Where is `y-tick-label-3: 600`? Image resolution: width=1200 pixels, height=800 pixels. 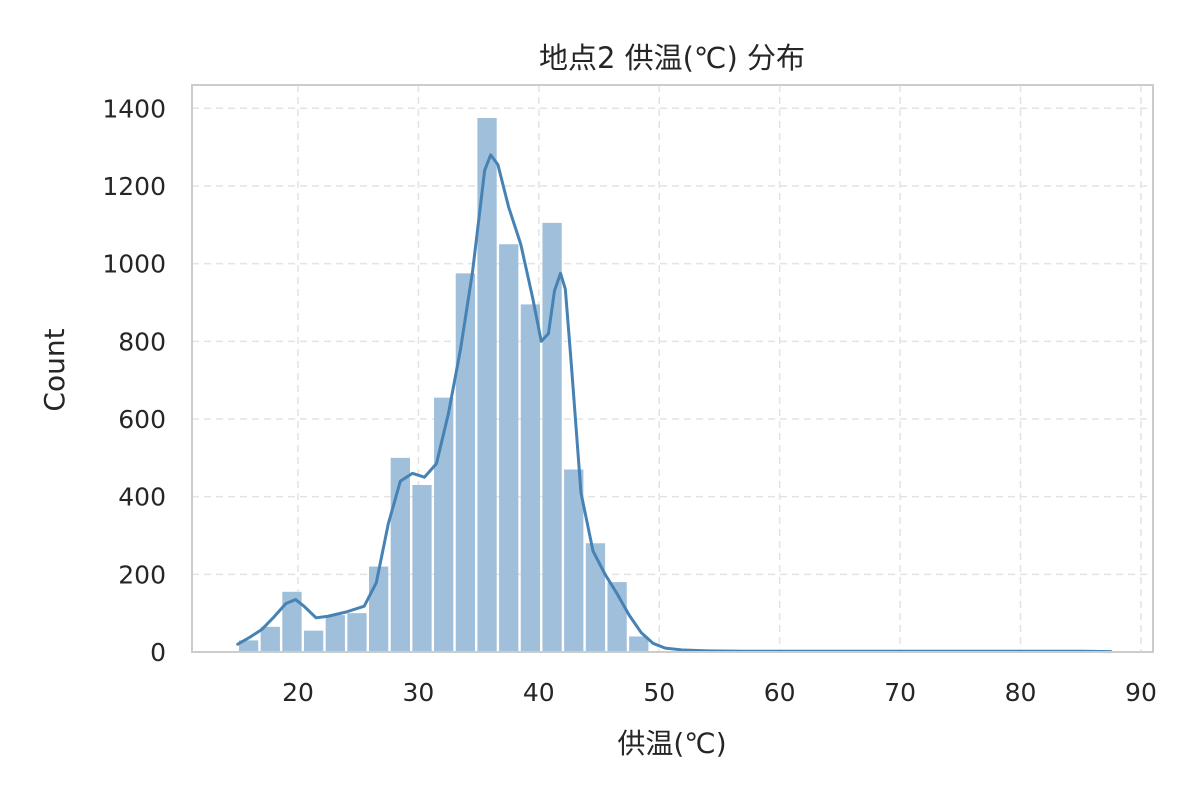 y-tick-label-3: 600 is located at coordinates (142, 419).